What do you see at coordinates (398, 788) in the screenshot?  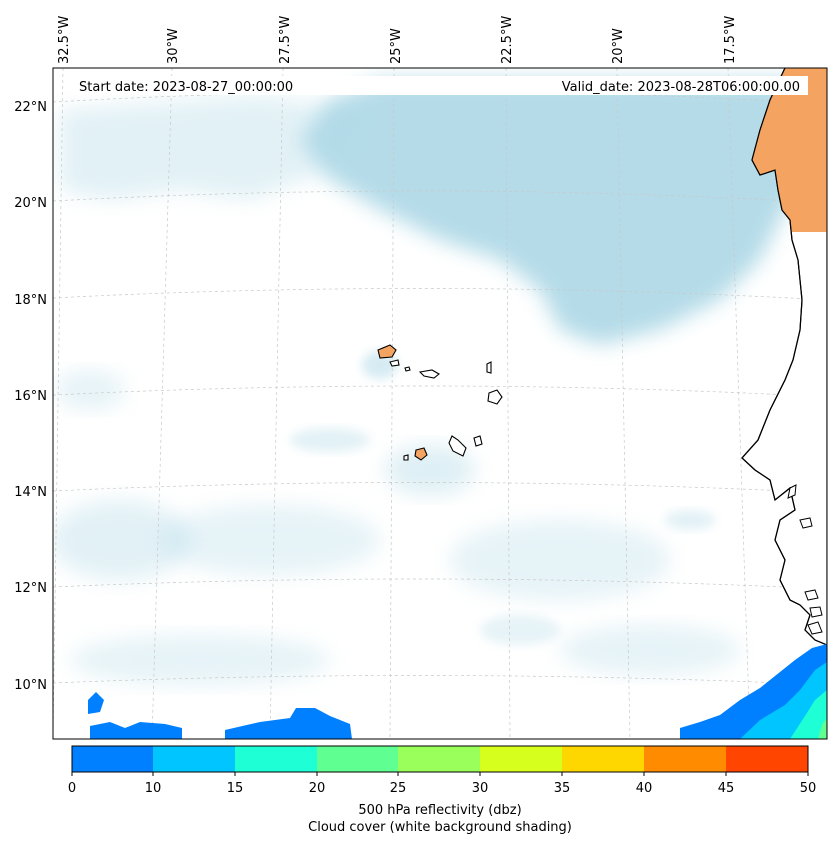 I see `colorbar-tick-label: 25` at bounding box center [398, 788].